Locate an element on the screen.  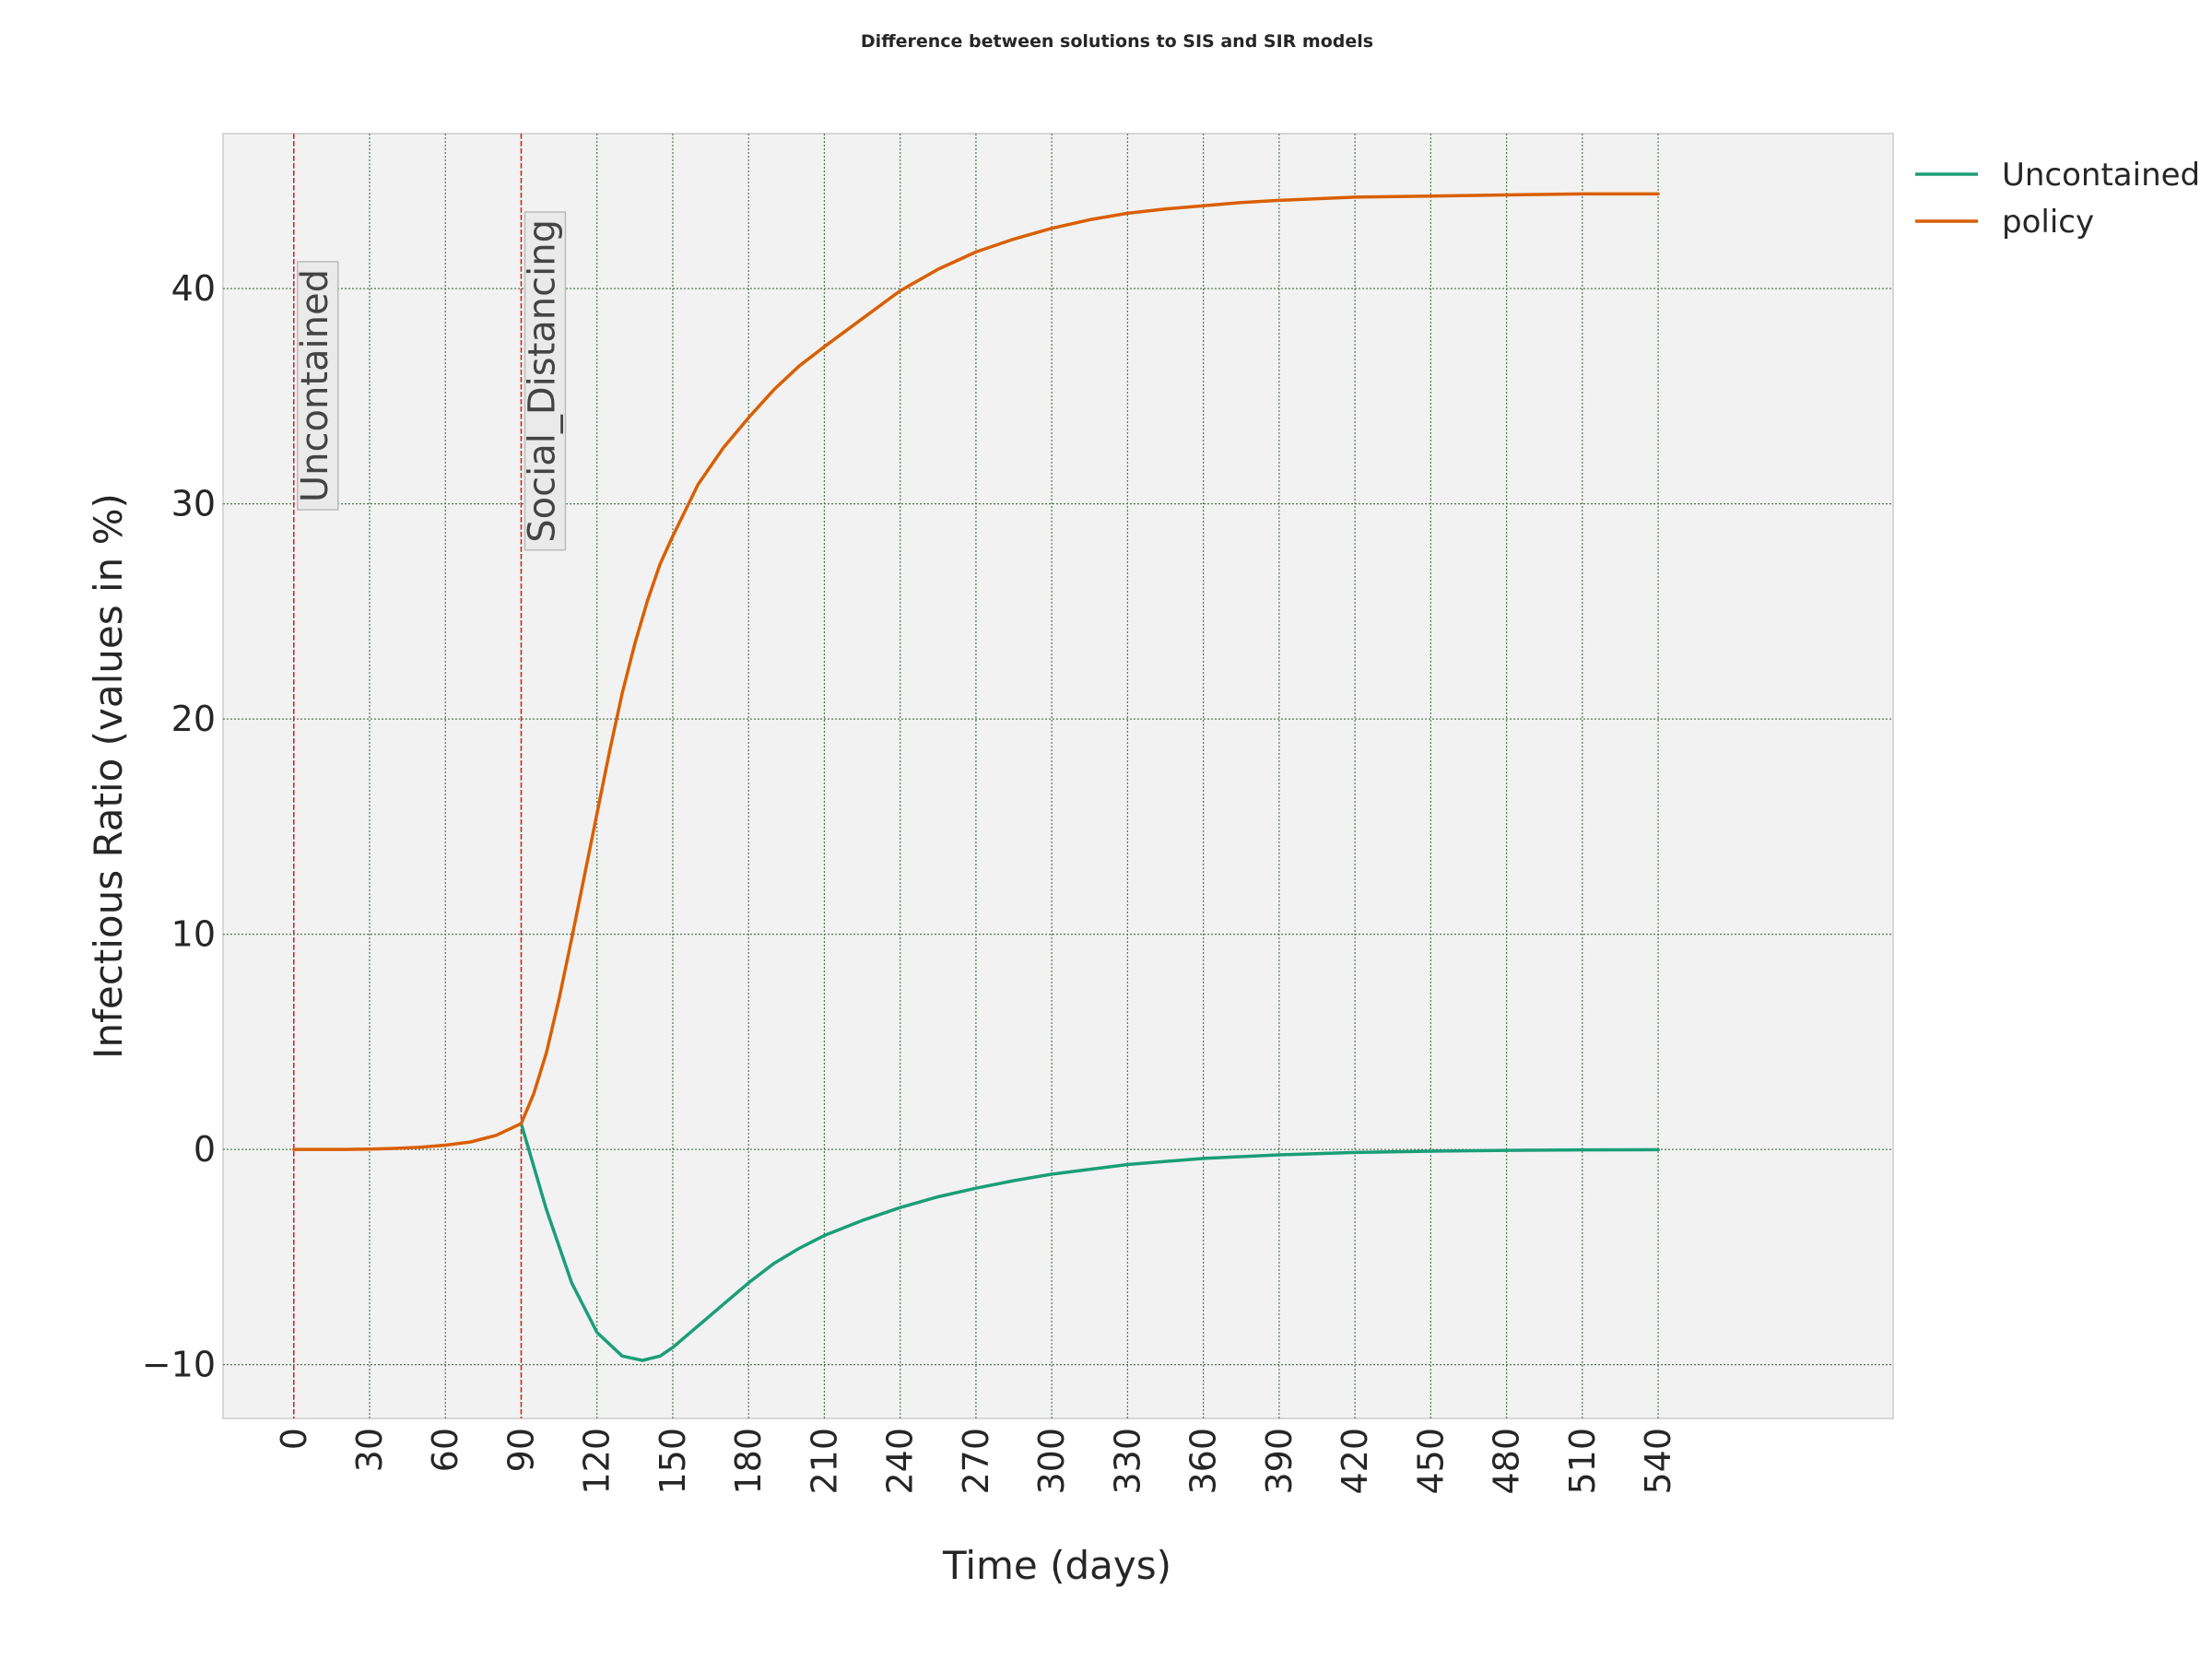
x-tick-label-1: 30 is located at coordinates (369, 1450).